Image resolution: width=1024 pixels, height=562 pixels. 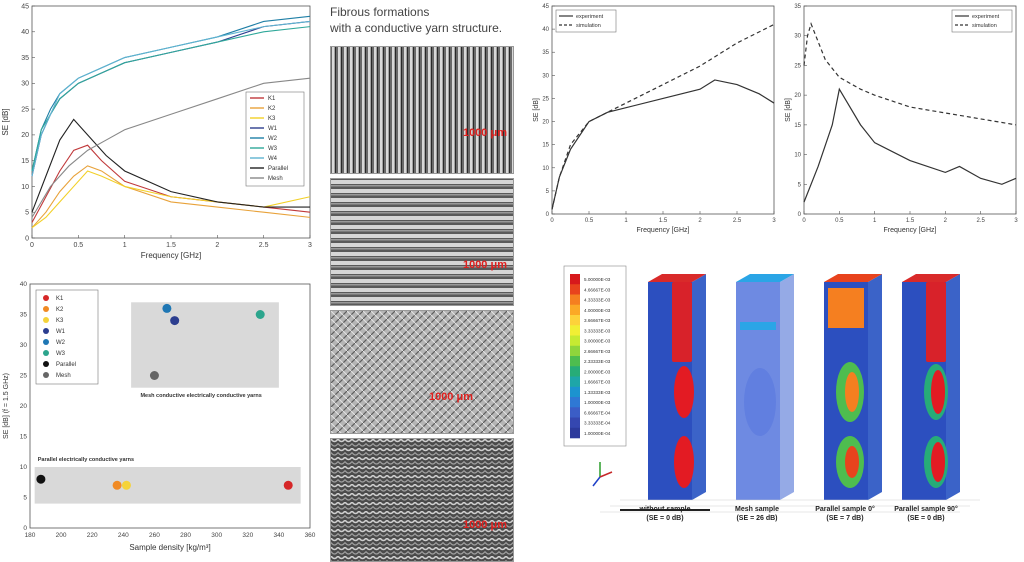 What do you see at coordinates (185, 535) in the screenshot?
I see `chart2-x-tick-label: 280` at bounding box center [185, 535].